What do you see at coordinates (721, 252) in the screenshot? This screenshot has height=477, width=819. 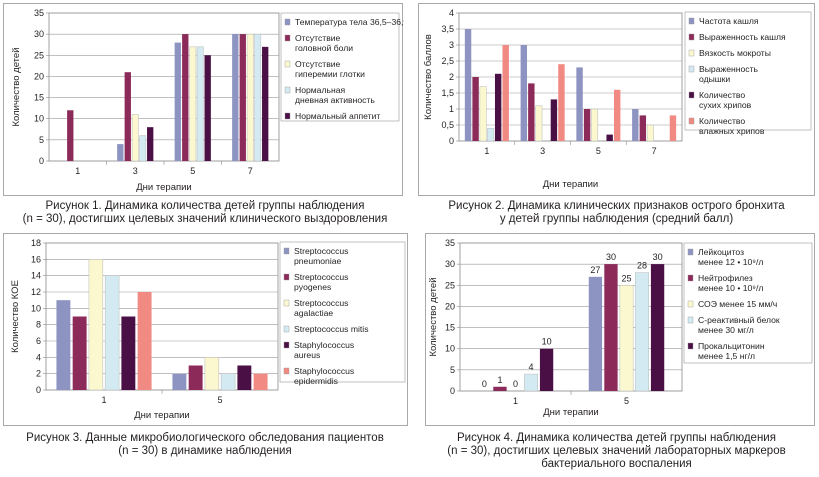 I see `legend-label: Лейкоцитоз` at bounding box center [721, 252].